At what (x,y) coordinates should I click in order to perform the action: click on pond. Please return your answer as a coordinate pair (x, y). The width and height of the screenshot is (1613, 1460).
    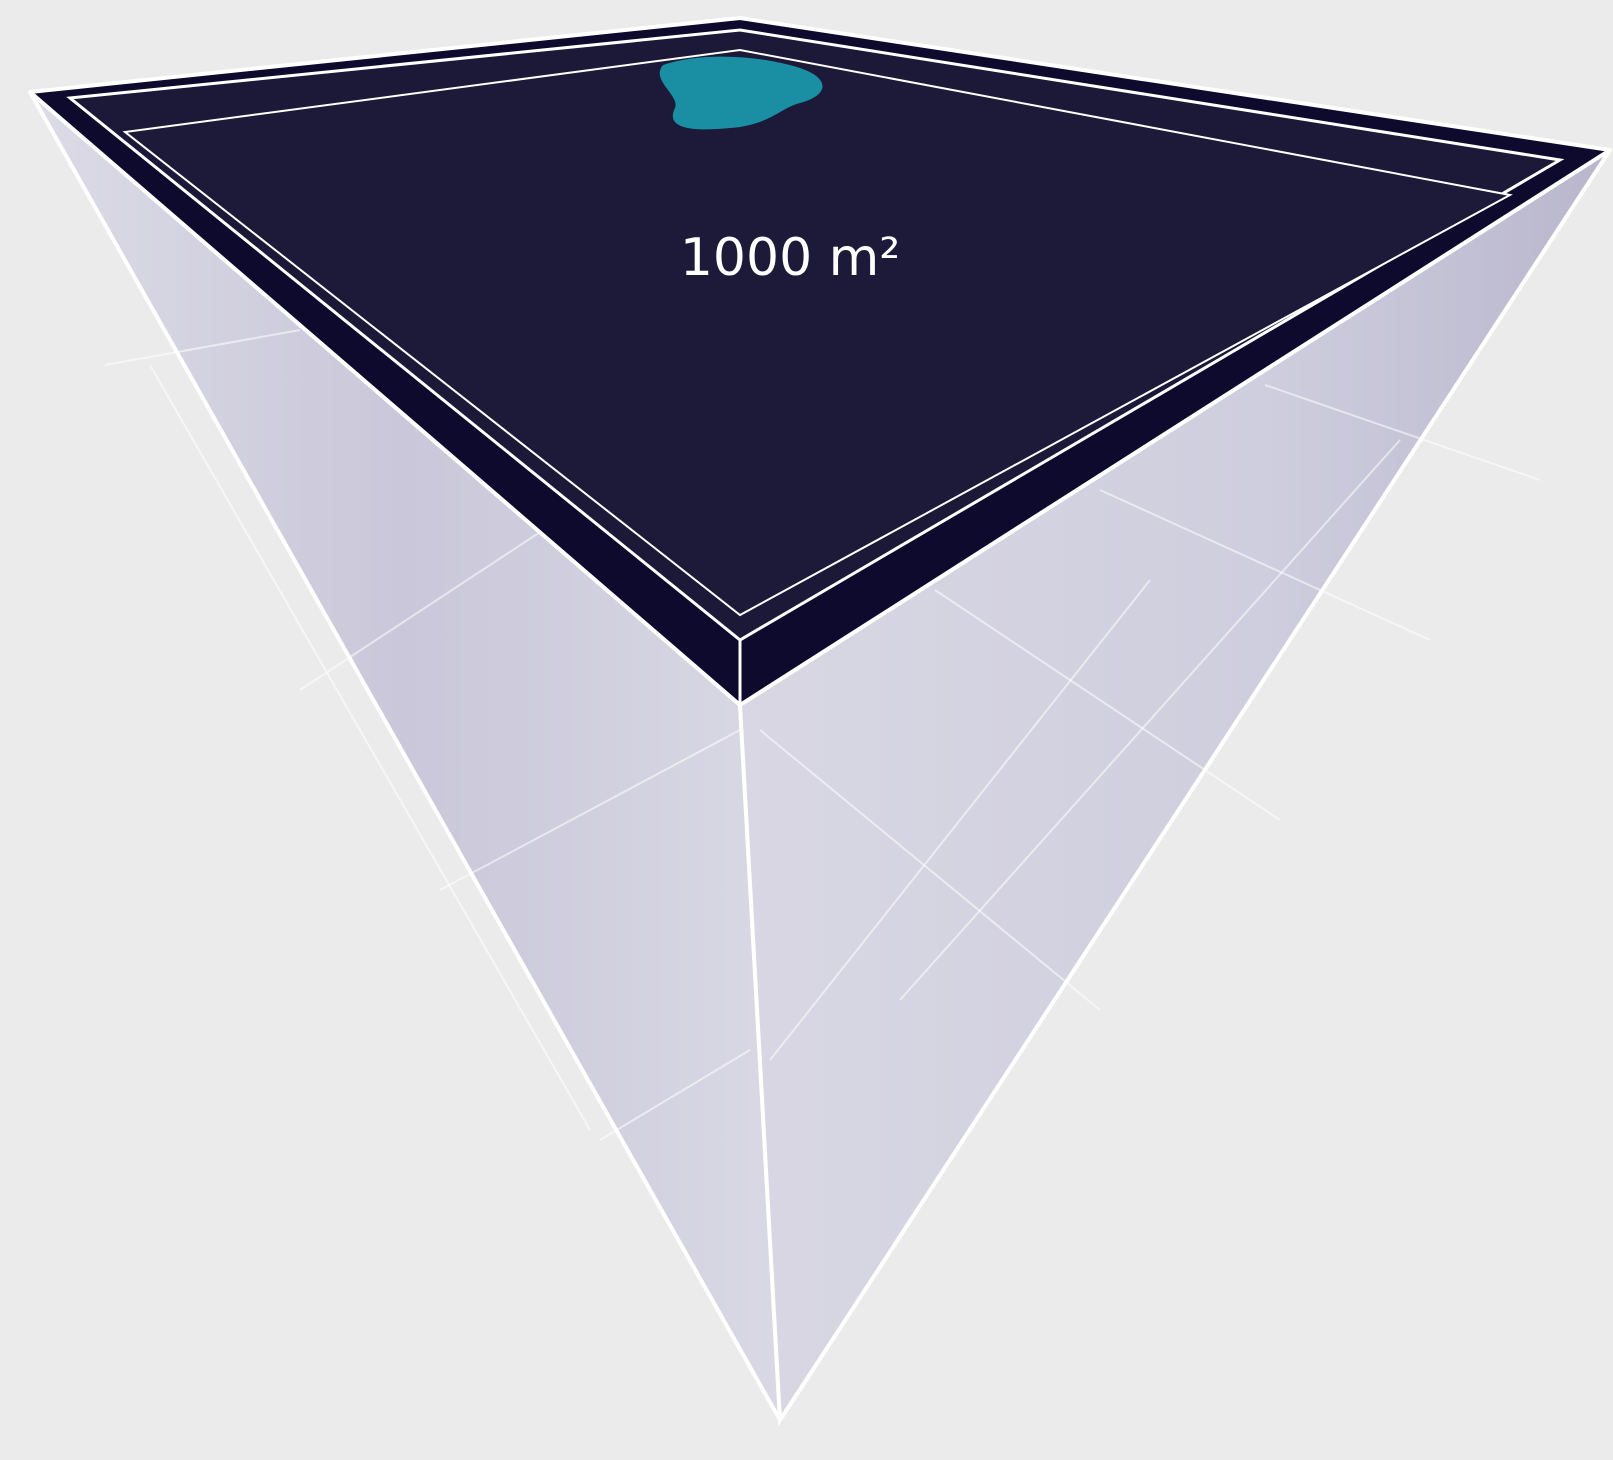
    Looking at the image, I should click on (741, 93).